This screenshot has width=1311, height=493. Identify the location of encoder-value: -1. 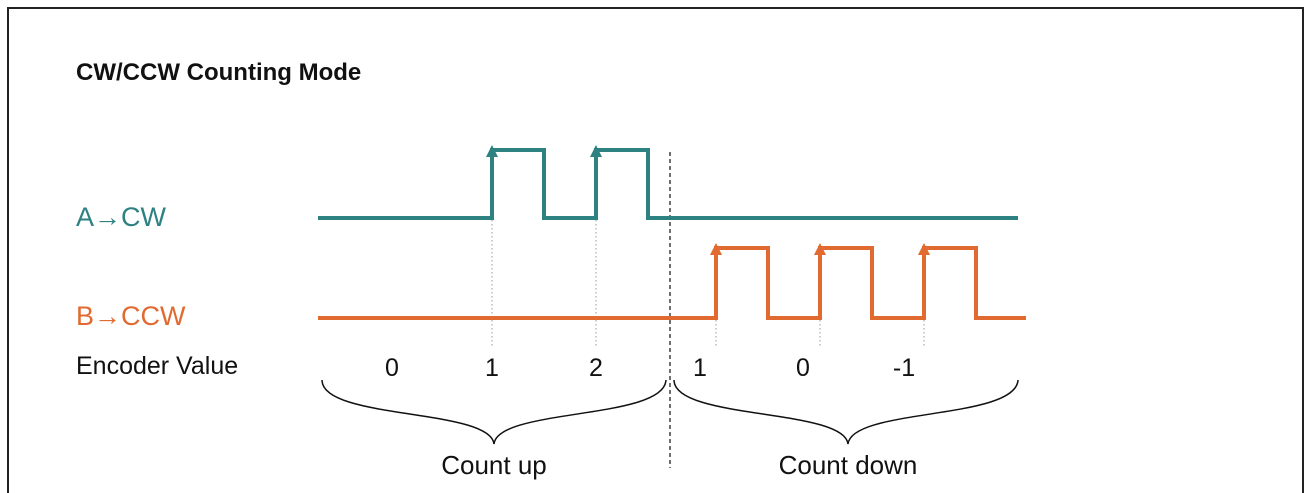
(904, 368).